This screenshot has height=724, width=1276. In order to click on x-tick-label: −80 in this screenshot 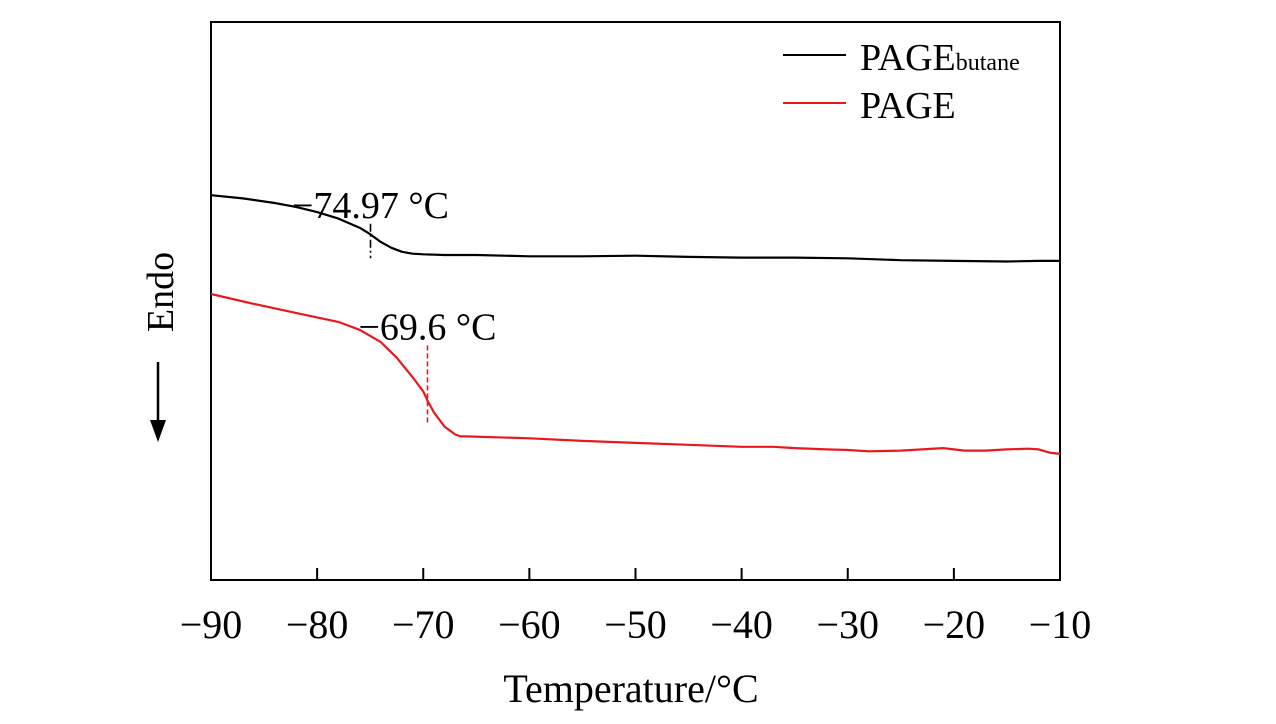, I will do `click(317, 624)`.